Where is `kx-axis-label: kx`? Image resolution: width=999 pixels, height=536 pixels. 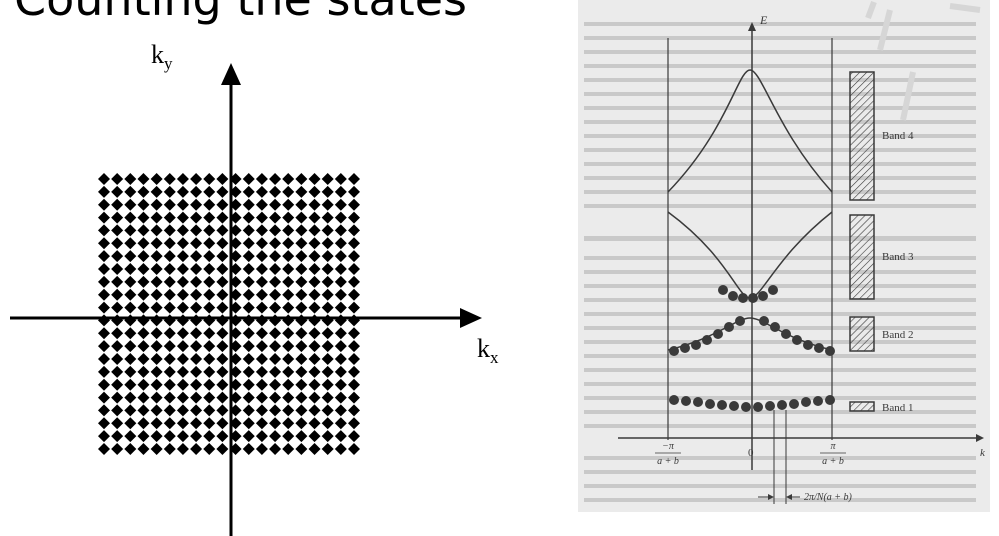
kx-axis-label: kx is located at coordinates (488, 350).